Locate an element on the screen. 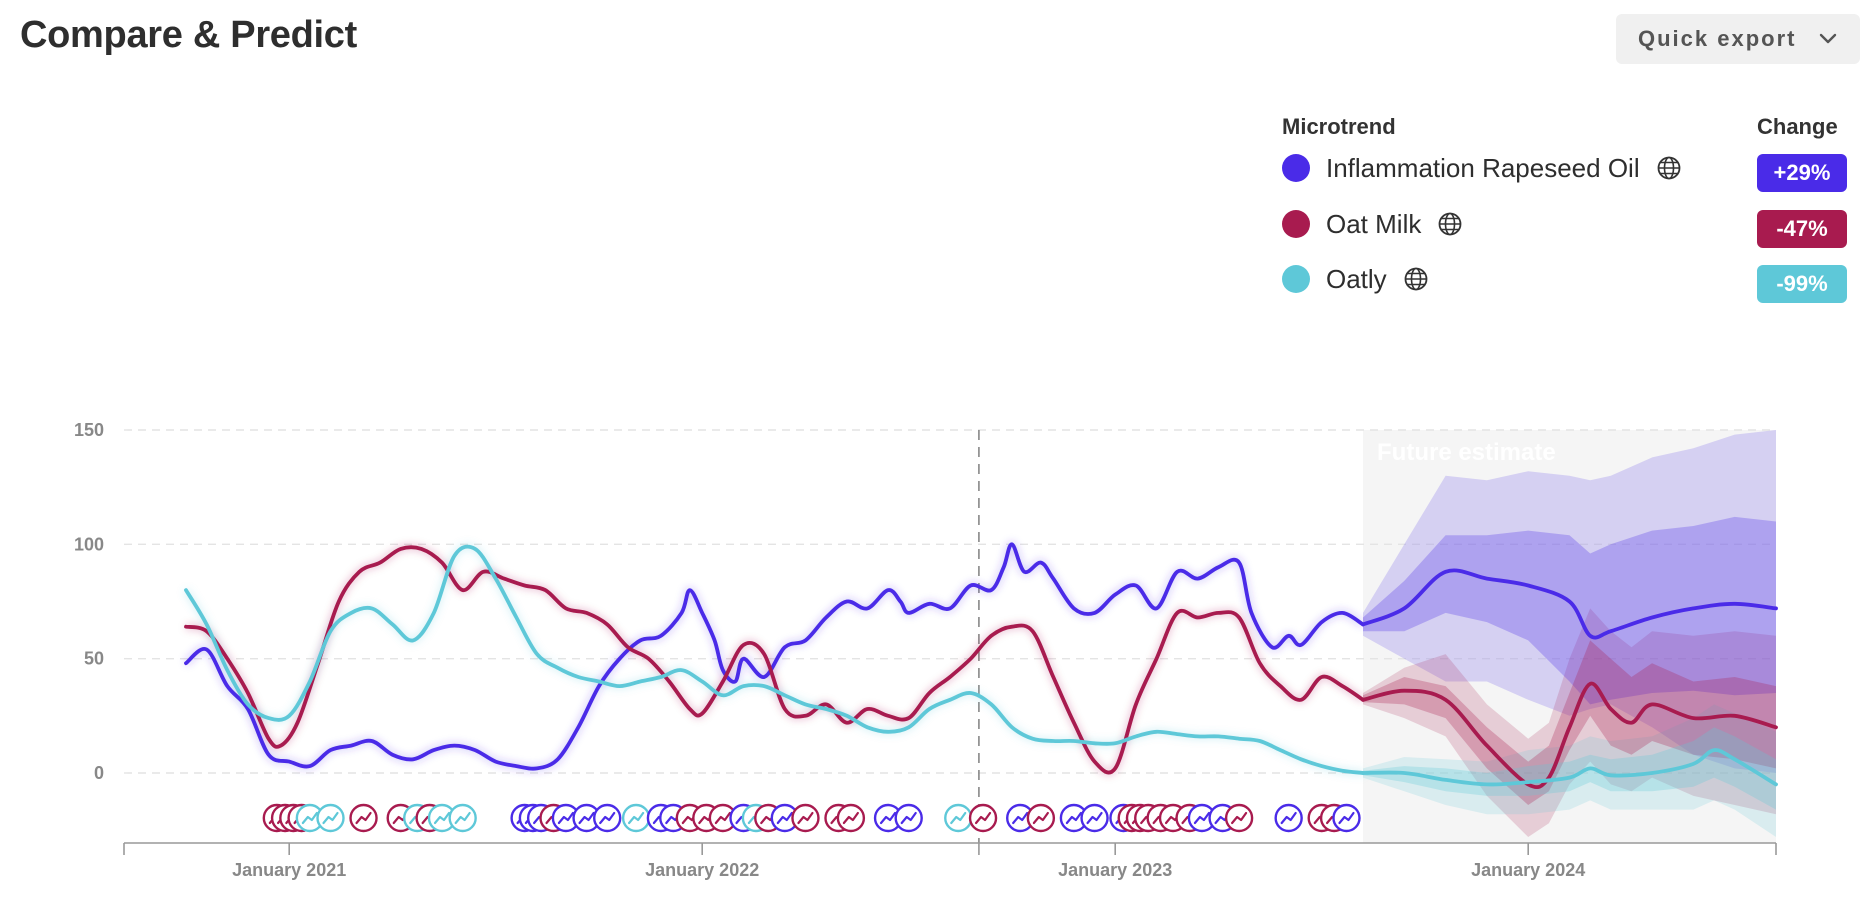 This screenshot has width=1874, height=910. legend-microtrend-header: Microtrend is located at coordinates (1339, 126).